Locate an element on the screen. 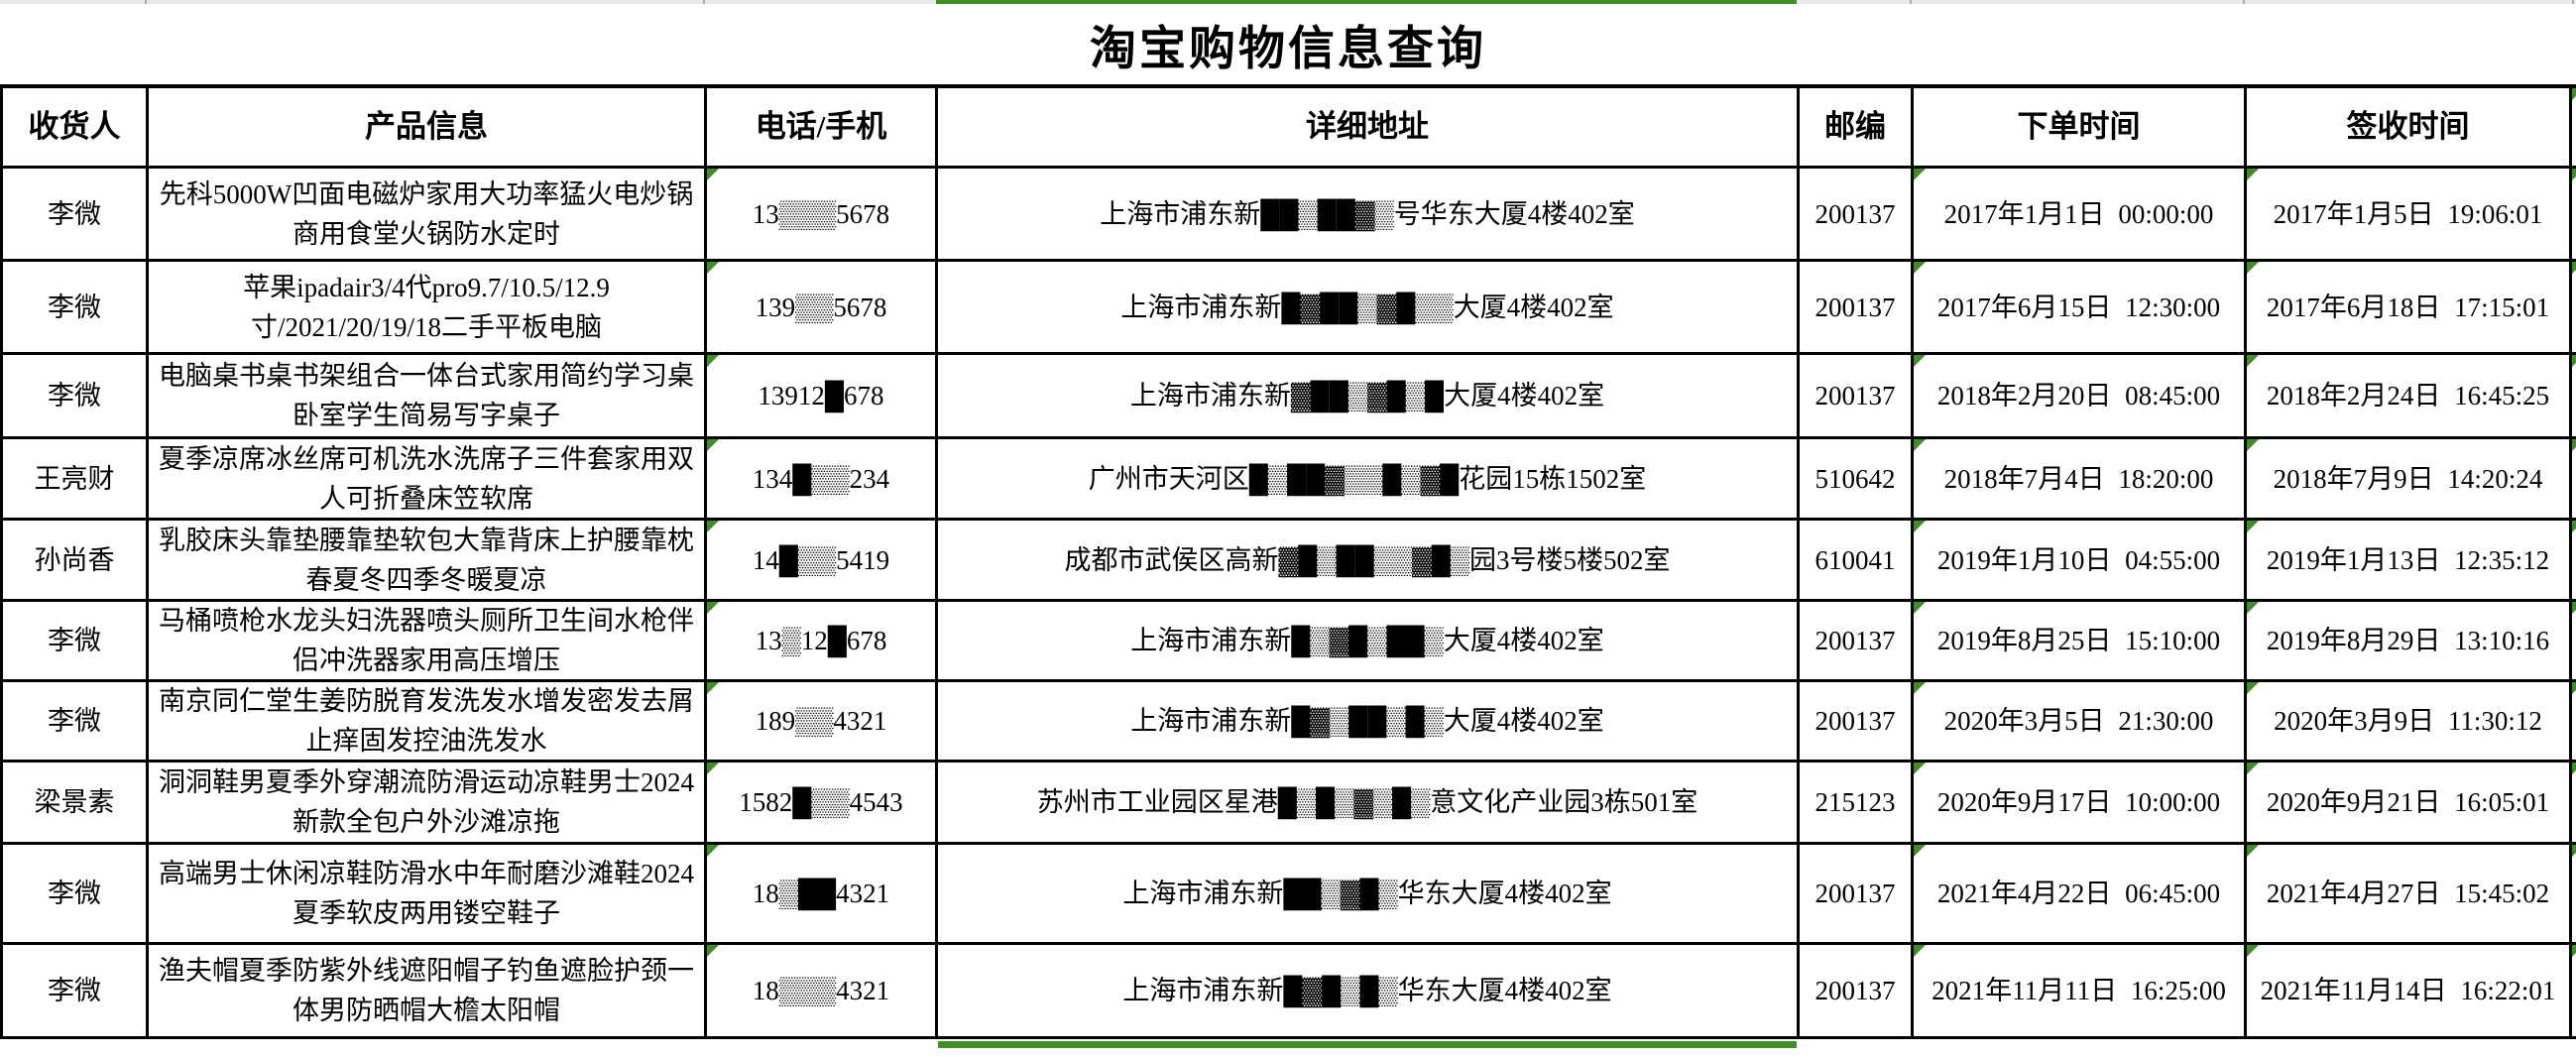 This screenshot has width=2576, height=1057. cell-phone: 189▒▒4321 is located at coordinates (821, 721).